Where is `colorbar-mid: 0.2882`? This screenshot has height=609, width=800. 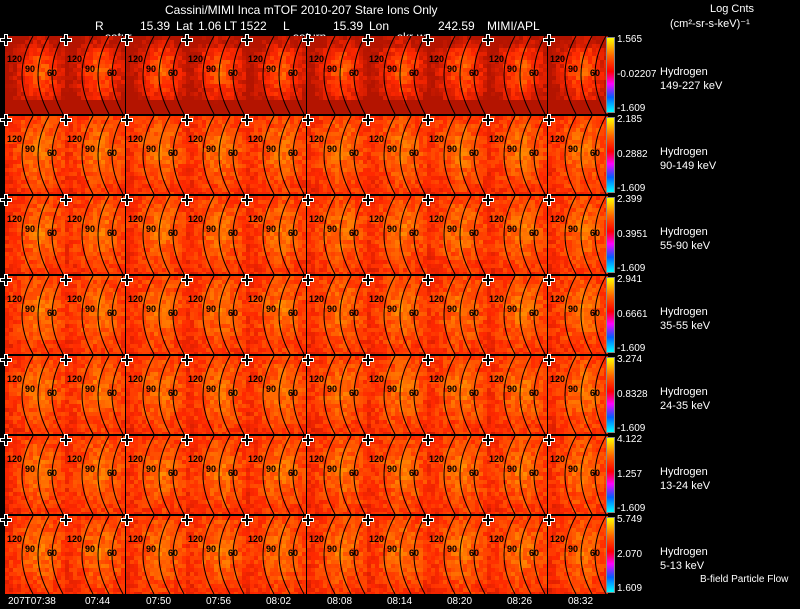
colorbar-mid: 0.2882 is located at coordinates (632, 154).